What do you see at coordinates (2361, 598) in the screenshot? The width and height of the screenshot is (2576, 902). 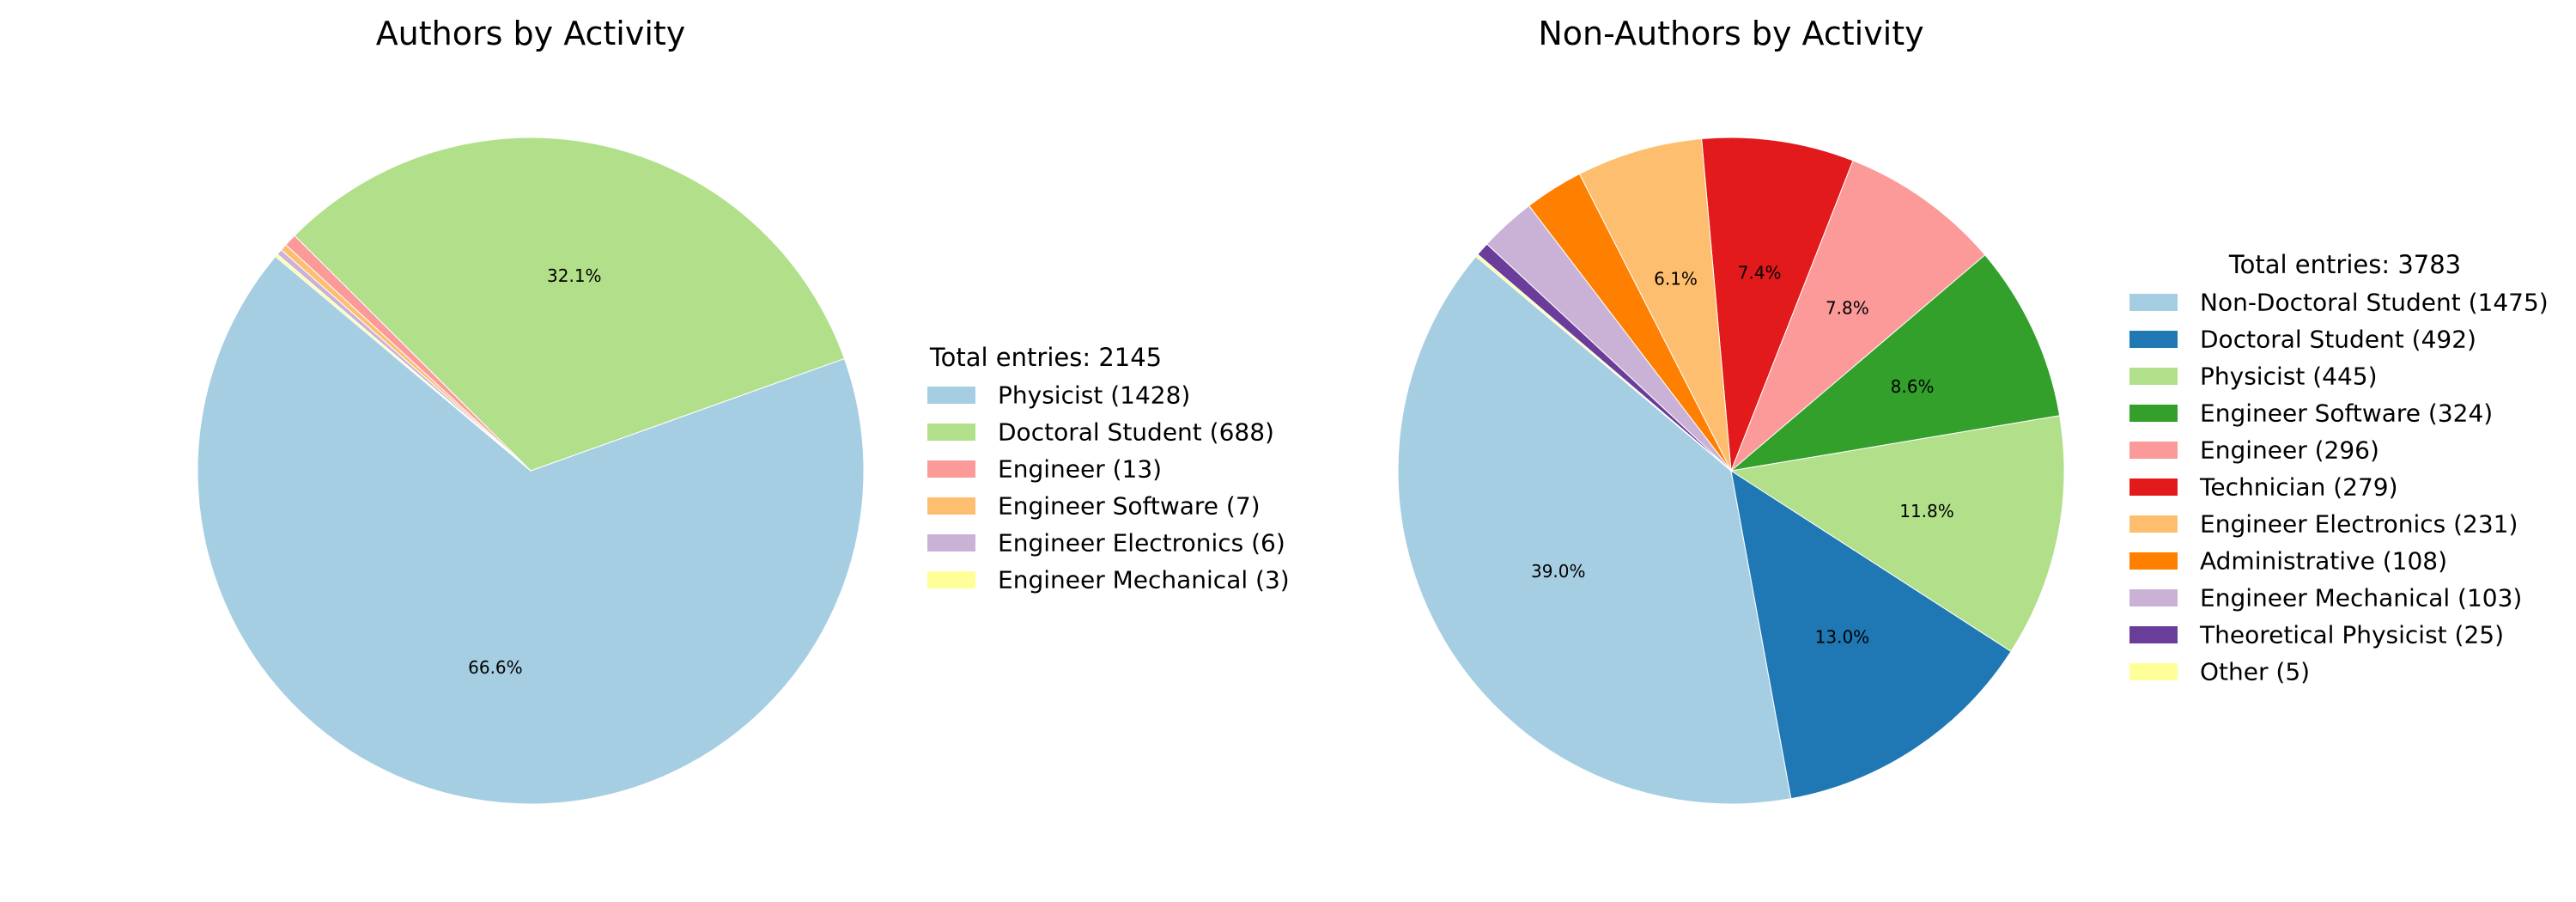 I see `non-authors-legend-label-engineer-mechanical: Engineer Mechanical (103)` at bounding box center [2361, 598].